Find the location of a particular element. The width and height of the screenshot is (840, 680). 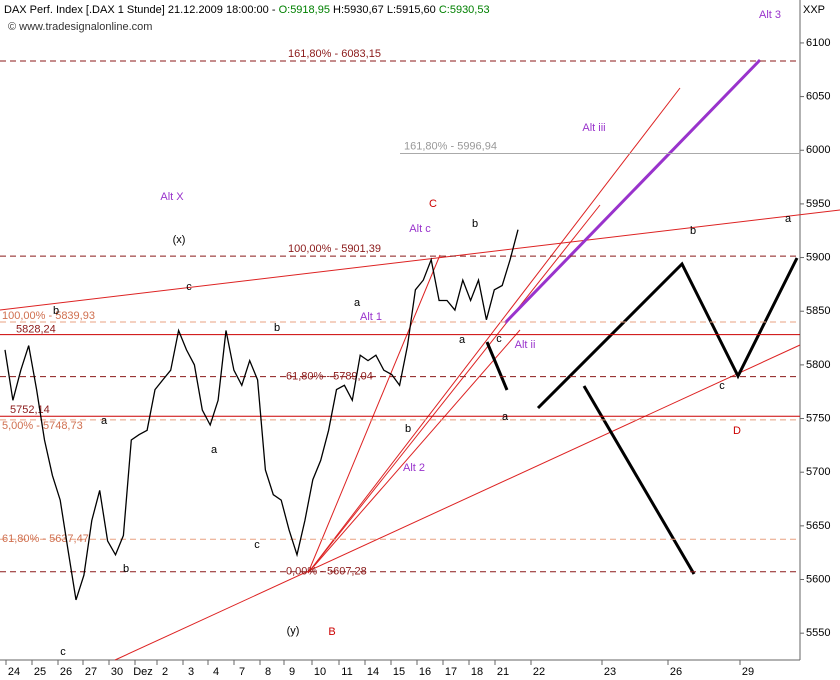

x-tick-label: 18 is located at coordinates (477, 672).